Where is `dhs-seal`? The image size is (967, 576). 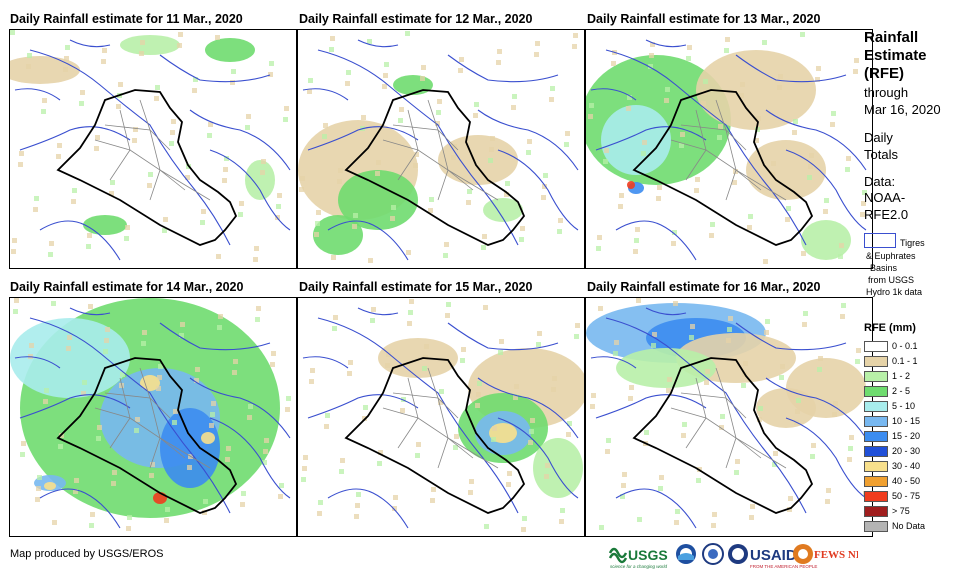 dhs-seal is located at coordinates (713, 554).